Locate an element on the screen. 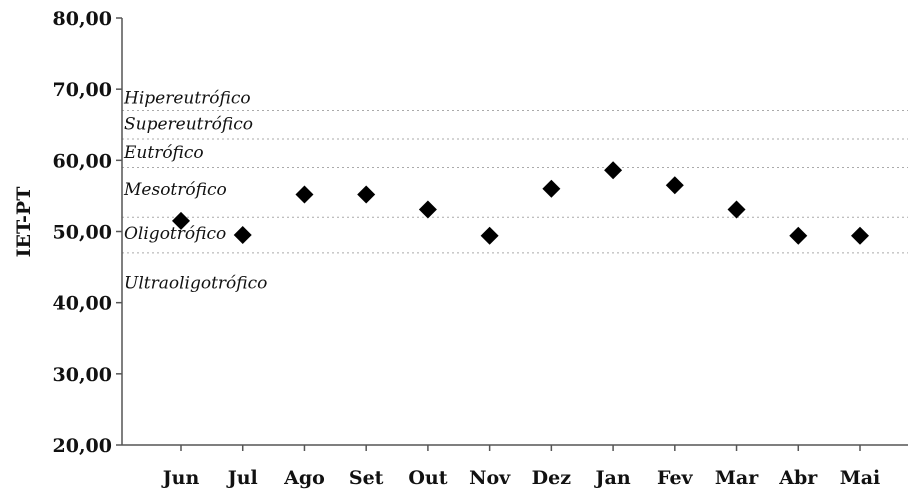 This screenshot has height=491, width=909. y-tick-label: 60,00 is located at coordinates (83, 161).